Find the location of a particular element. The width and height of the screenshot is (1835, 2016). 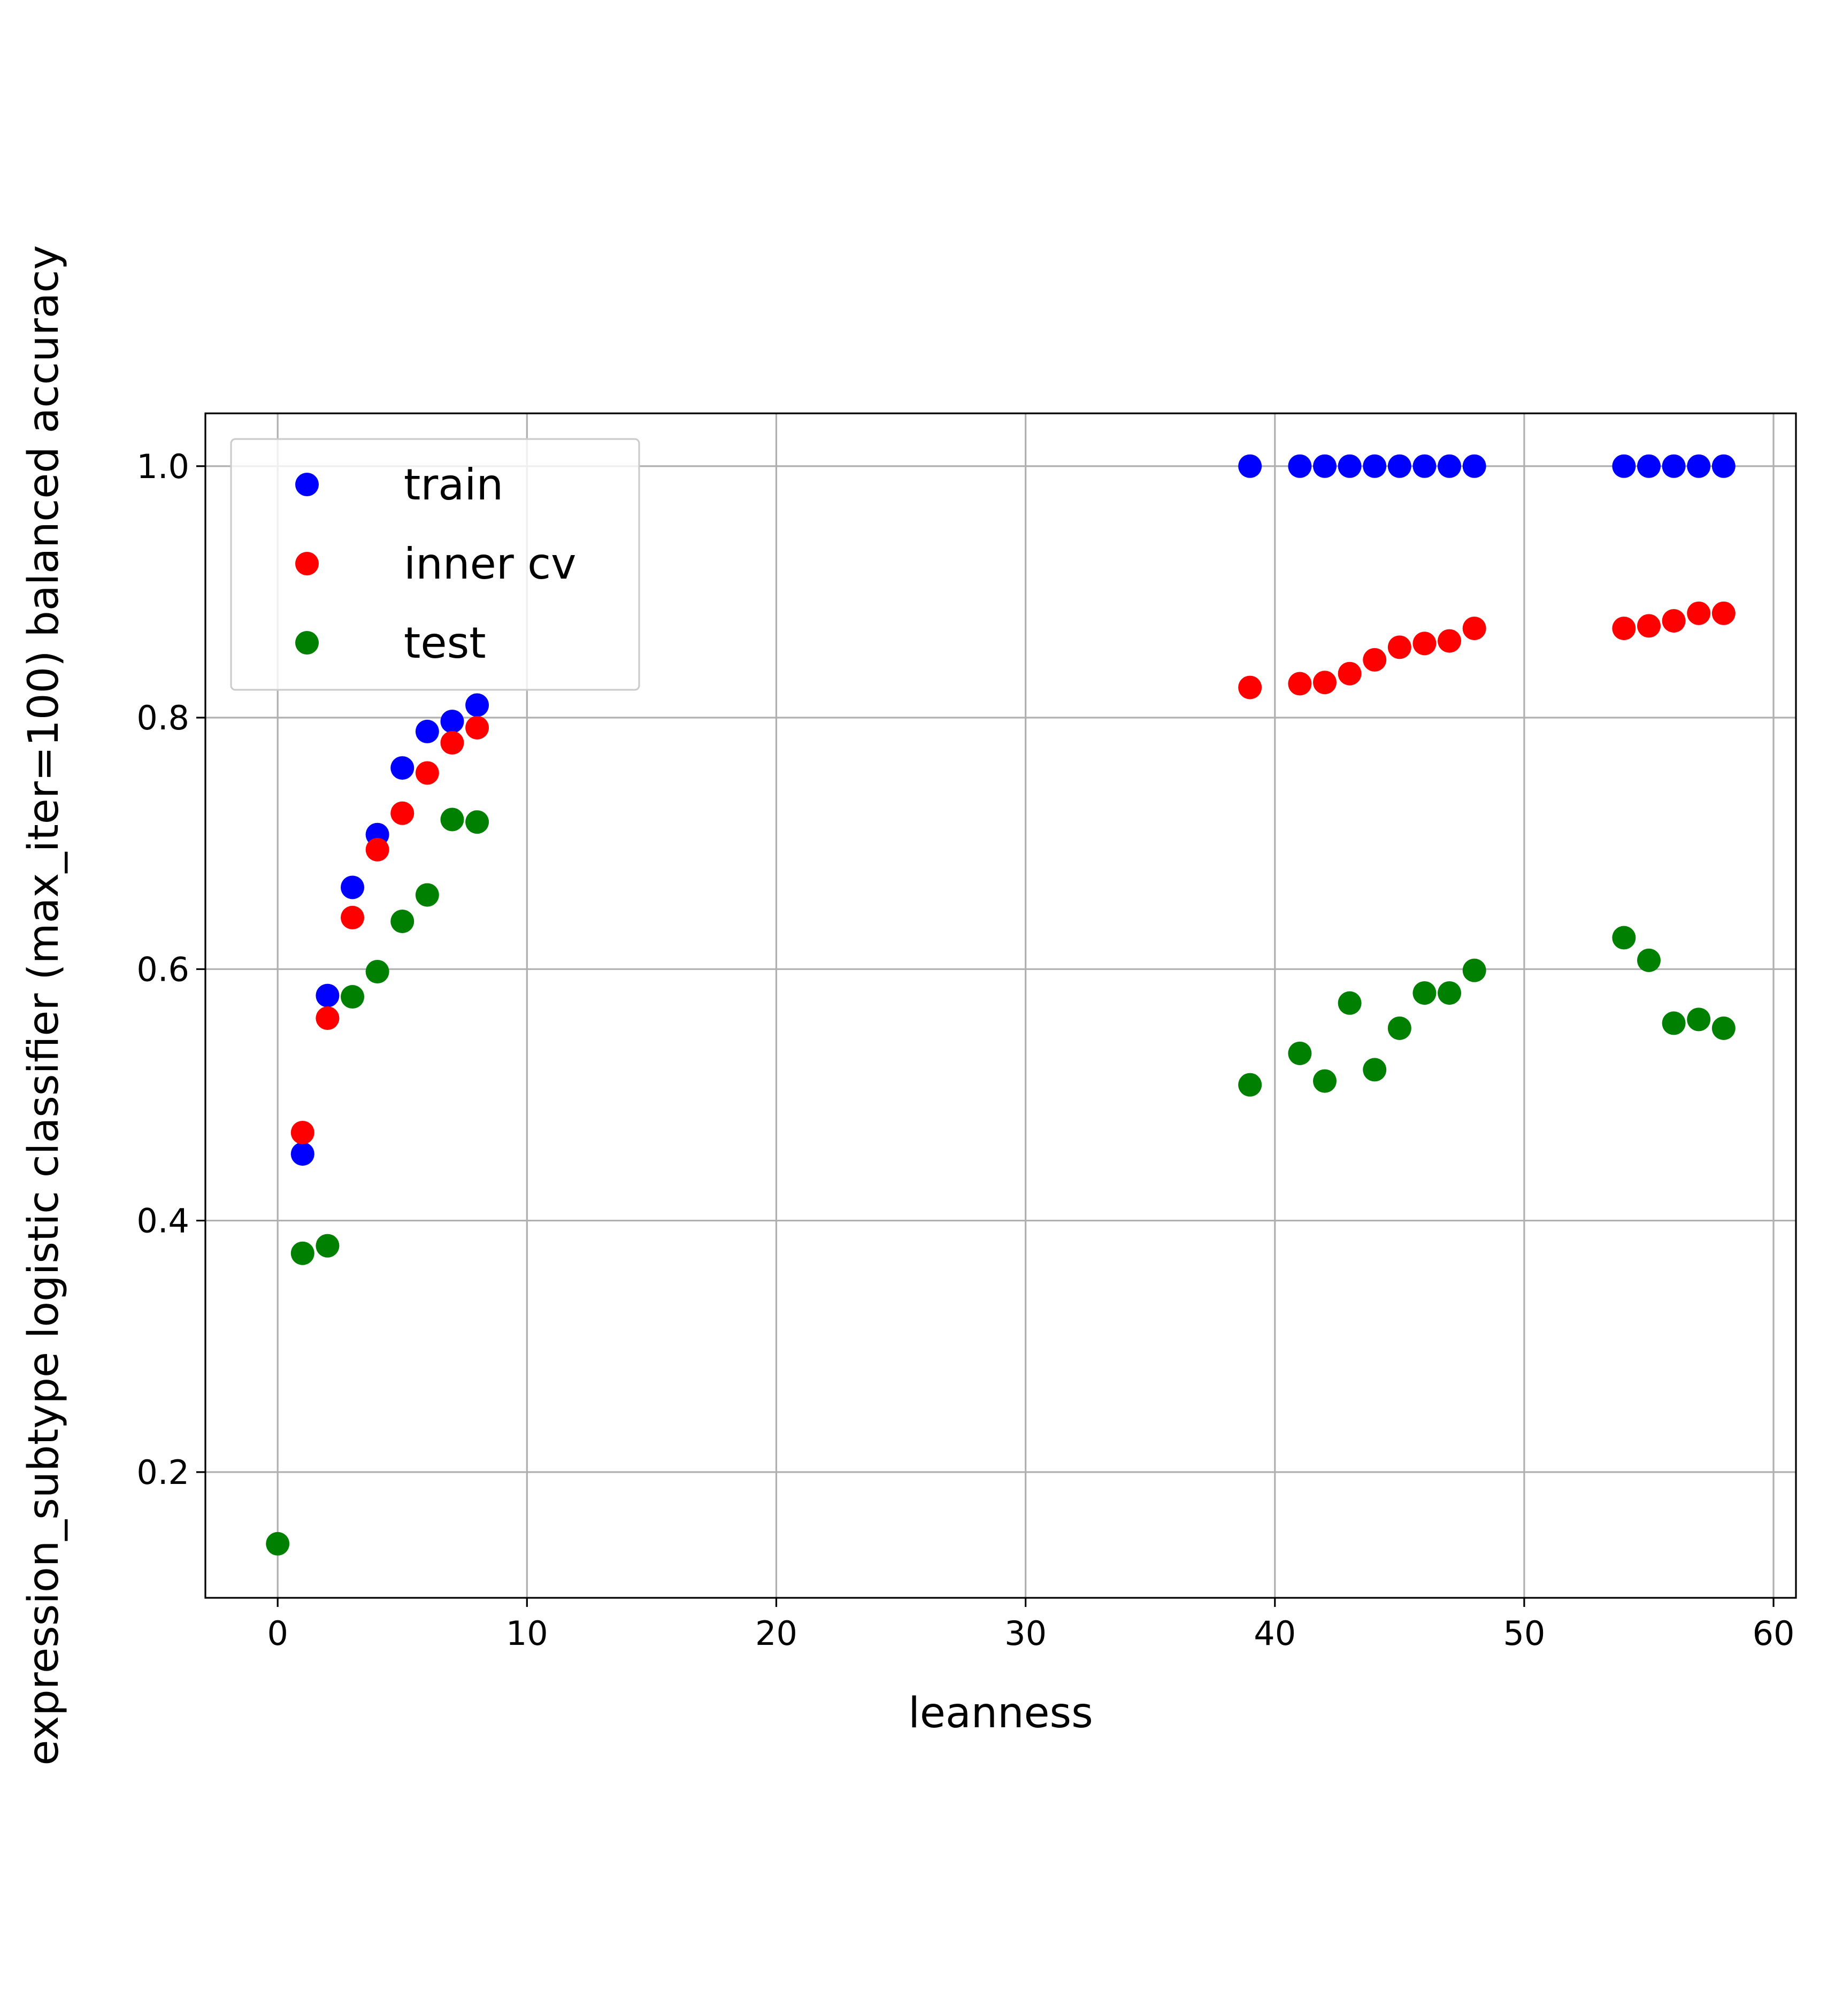

y-tick-label: 0.4 is located at coordinates (162, 1221).